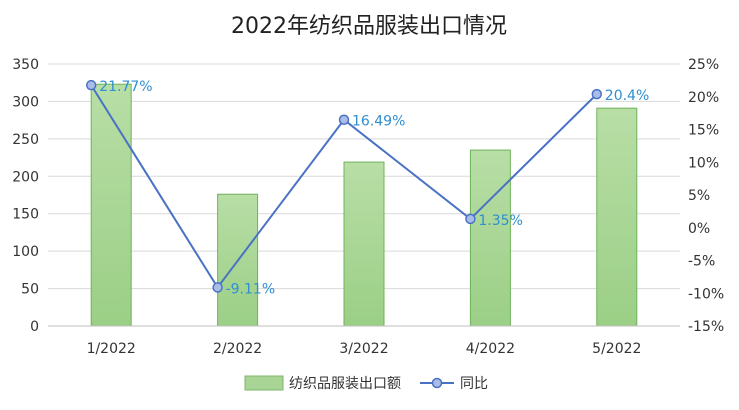 Image resolution: width=739 pixels, height=410 pixels. Describe the element at coordinates (25, 102) in the screenshot. I see `y-left-tick-label: 300` at that location.